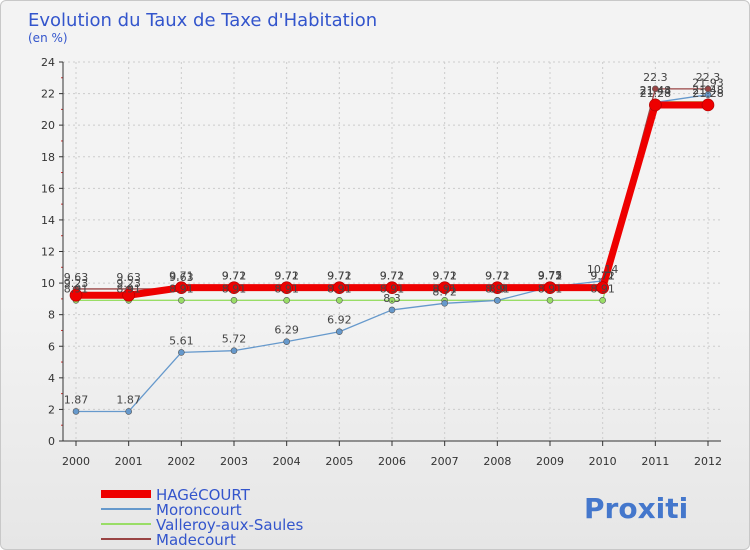 The height and width of the screenshot is (550, 750). What do you see at coordinates (48, 283) in the screenshot?
I see `y-tick-label: 10` at bounding box center [48, 283].